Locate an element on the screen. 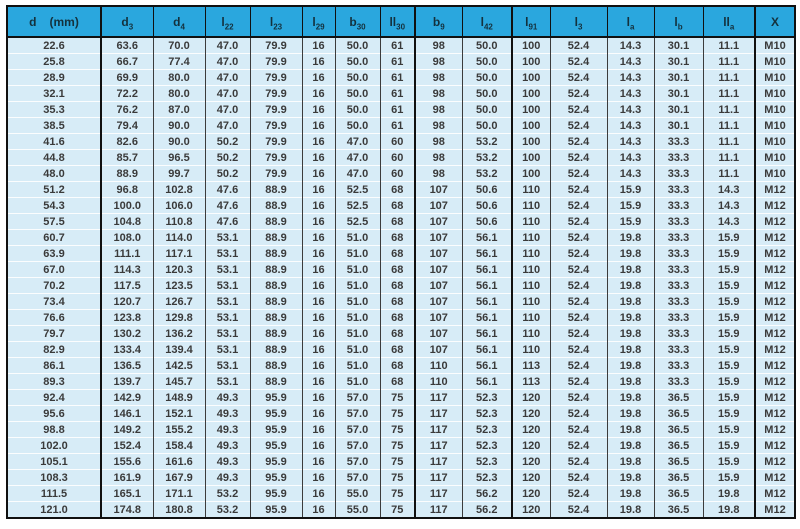 The image size is (800, 529). cell-l91: 110 is located at coordinates (530, 333).